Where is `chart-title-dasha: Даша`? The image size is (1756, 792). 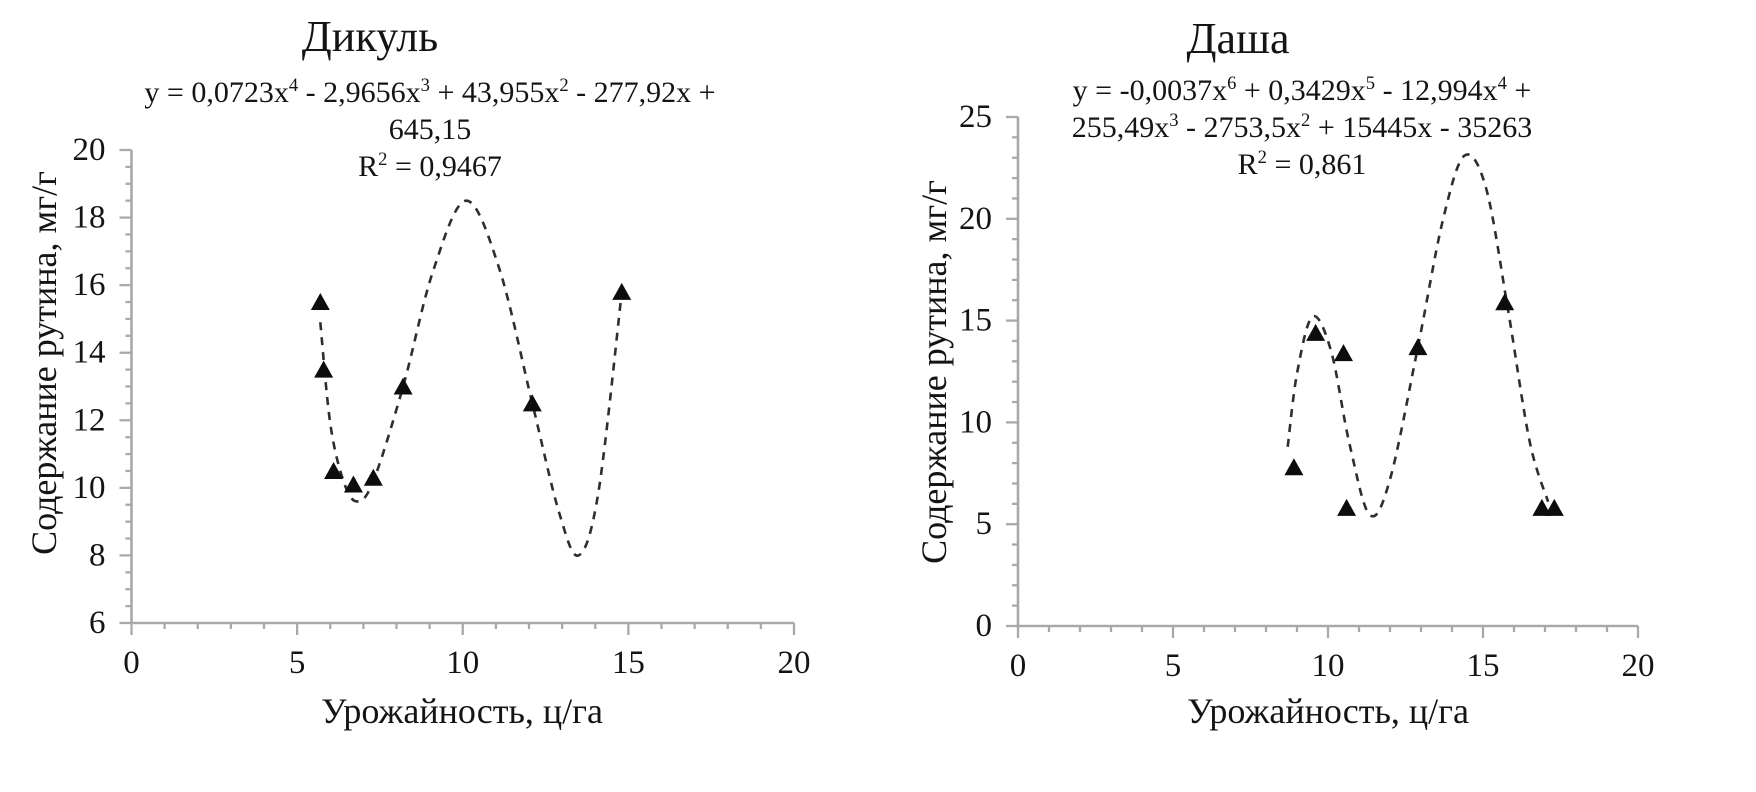 chart-title-dasha: Даша is located at coordinates (1238, 38).